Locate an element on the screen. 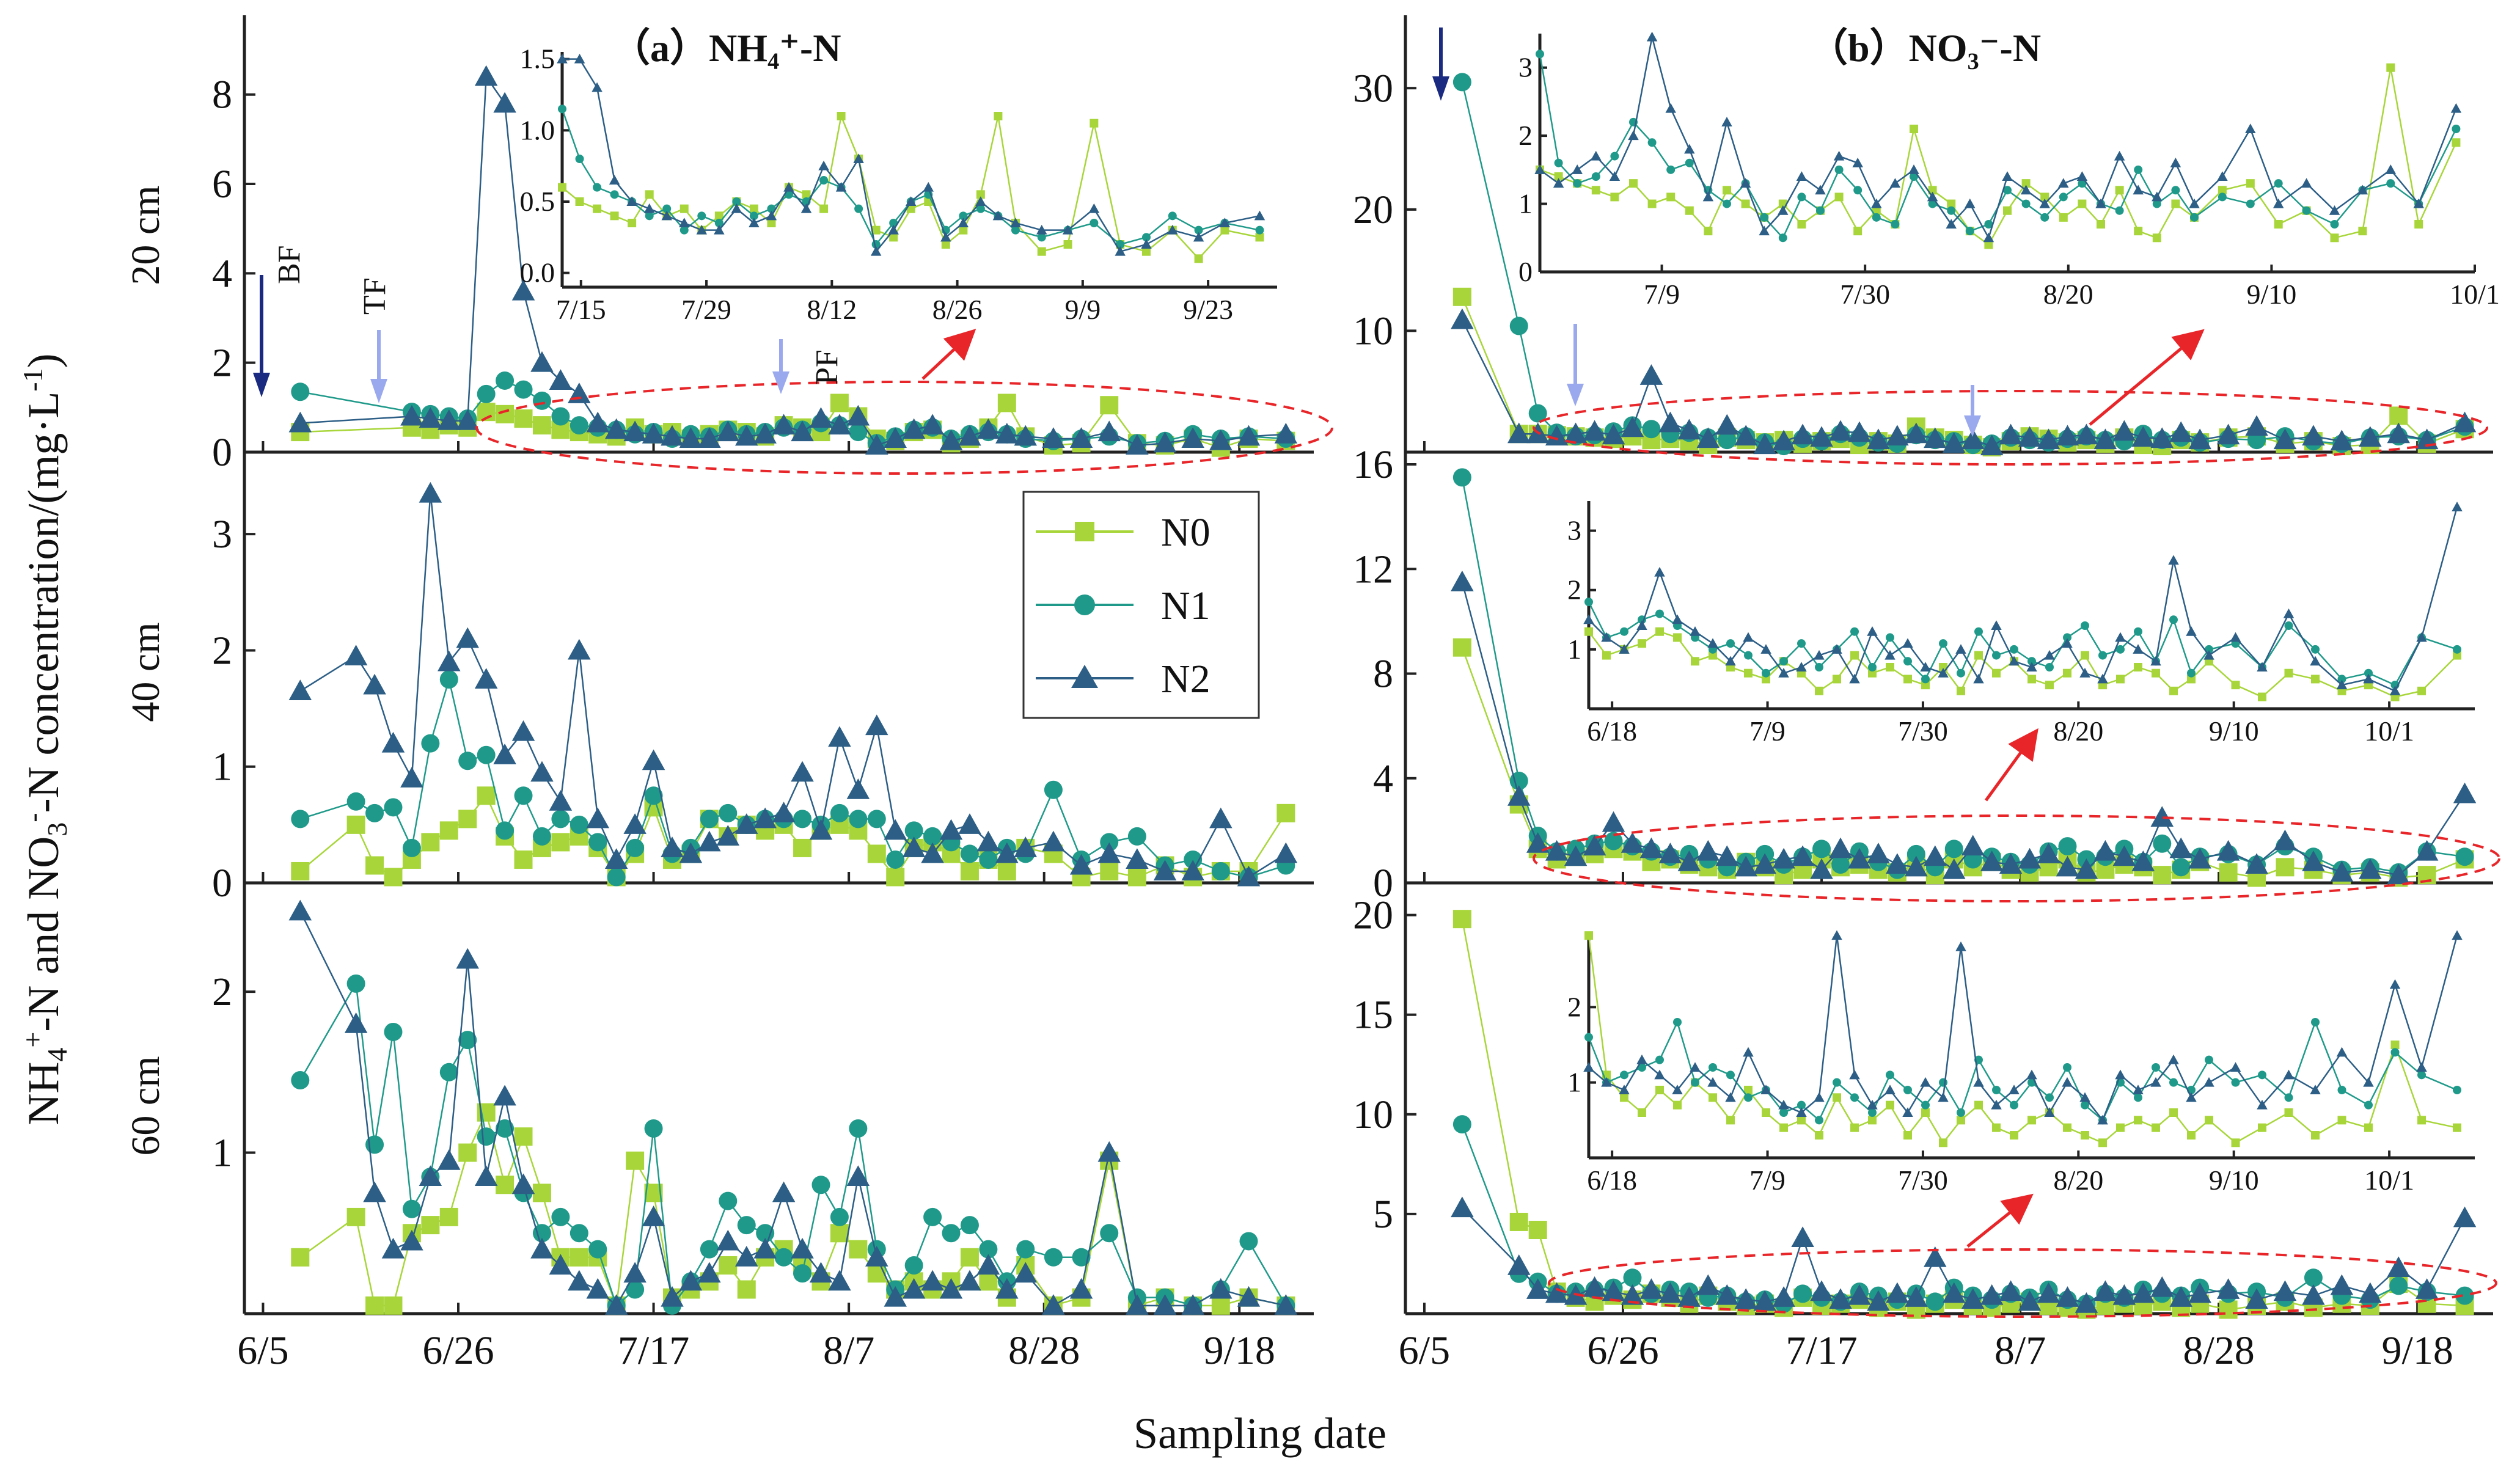 Image resolution: width=2520 pixels, height=1478 pixels. a20-y-tick-label-3: 6 is located at coordinates (222, 184).